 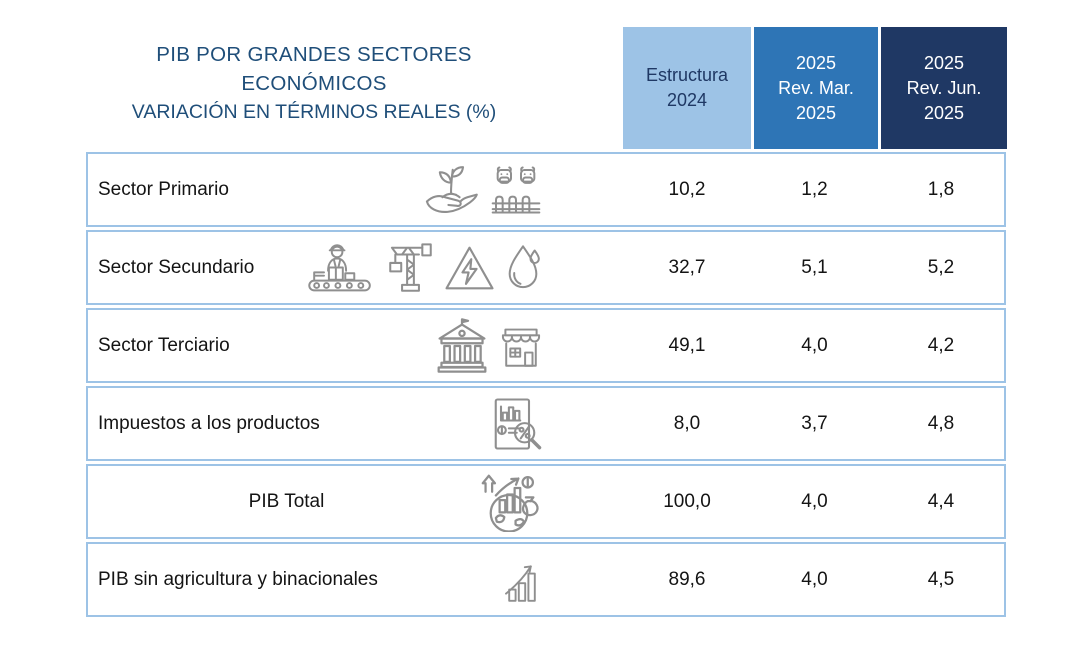 What do you see at coordinates (314, 54) in the screenshot?
I see `title-line-1: PIB POR GRANDES SECTORES` at bounding box center [314, 54].